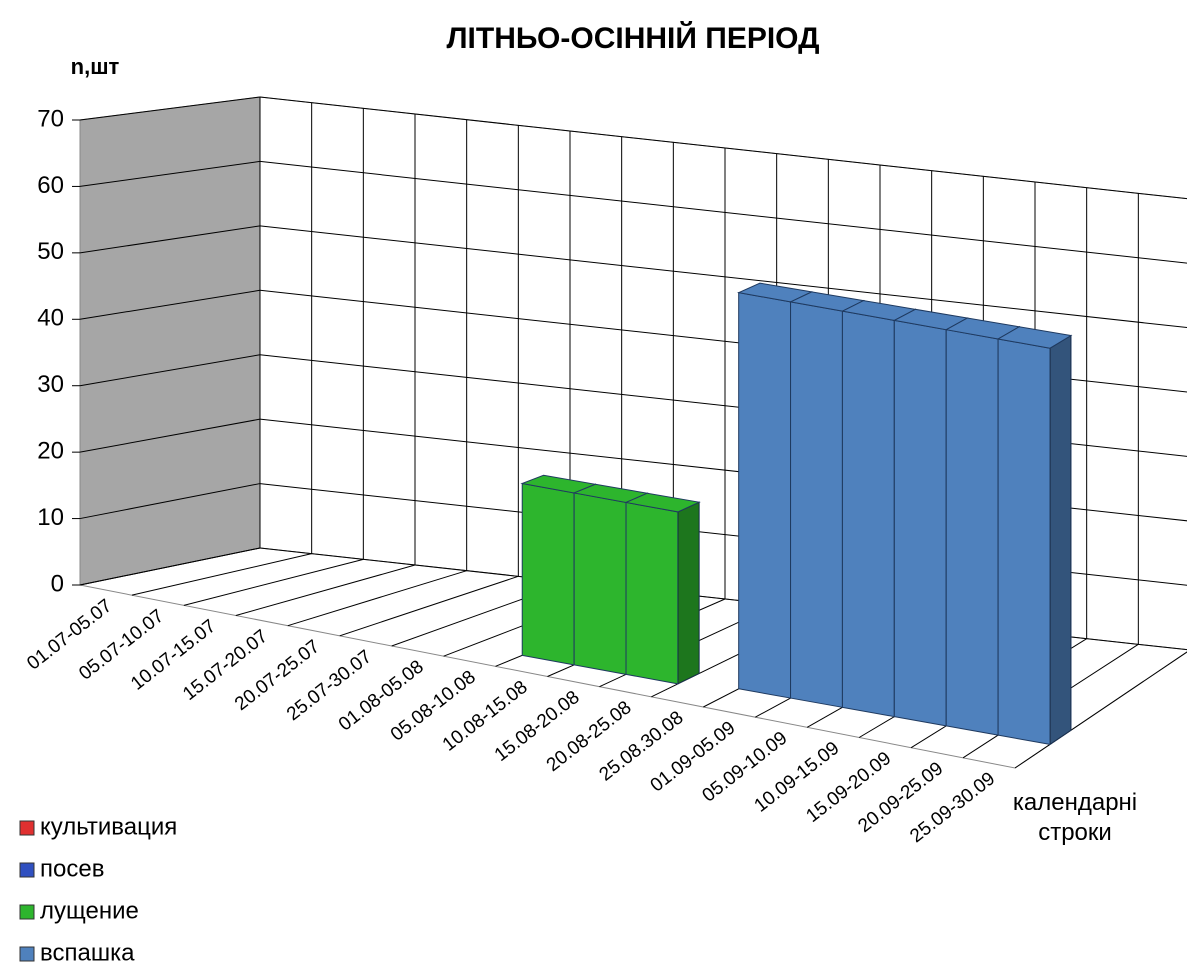 Image resolution: width=1187 pixels, height=967 pixels. Describe the element at coordinates (50, 185) in the screenshot. I see `y-tick-label: 60` at that location.